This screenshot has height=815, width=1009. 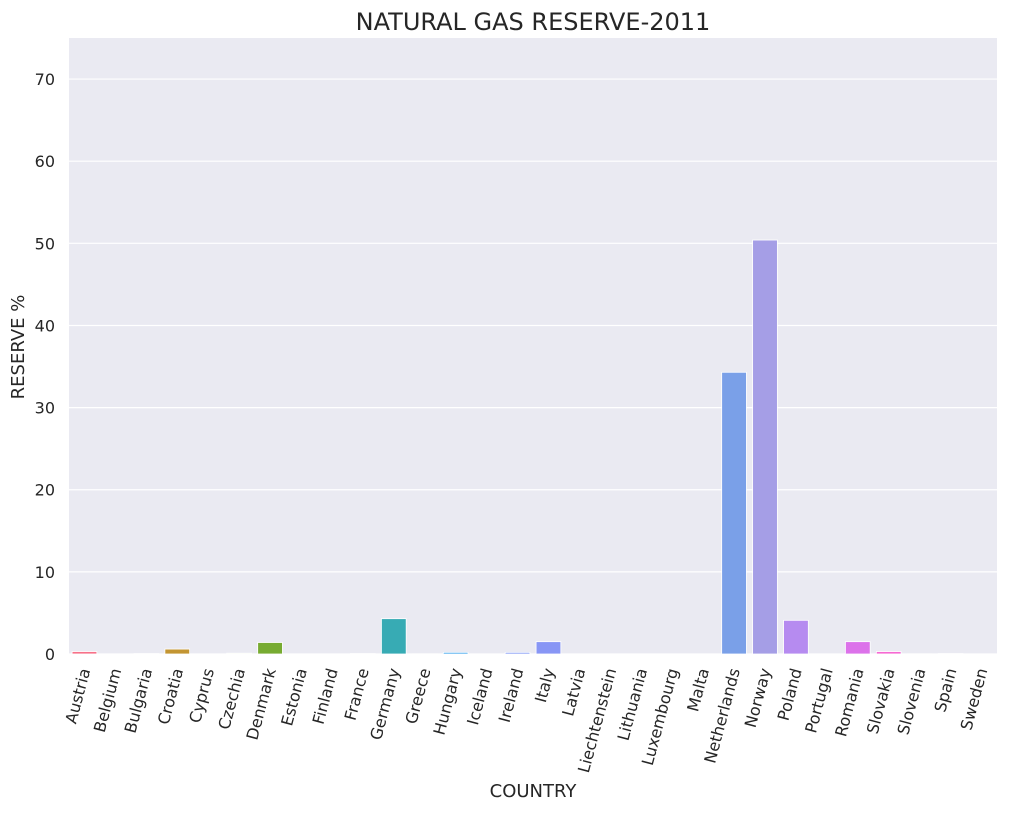 I want to click on x-tick-label: Finland, so click(x=325, y=696).